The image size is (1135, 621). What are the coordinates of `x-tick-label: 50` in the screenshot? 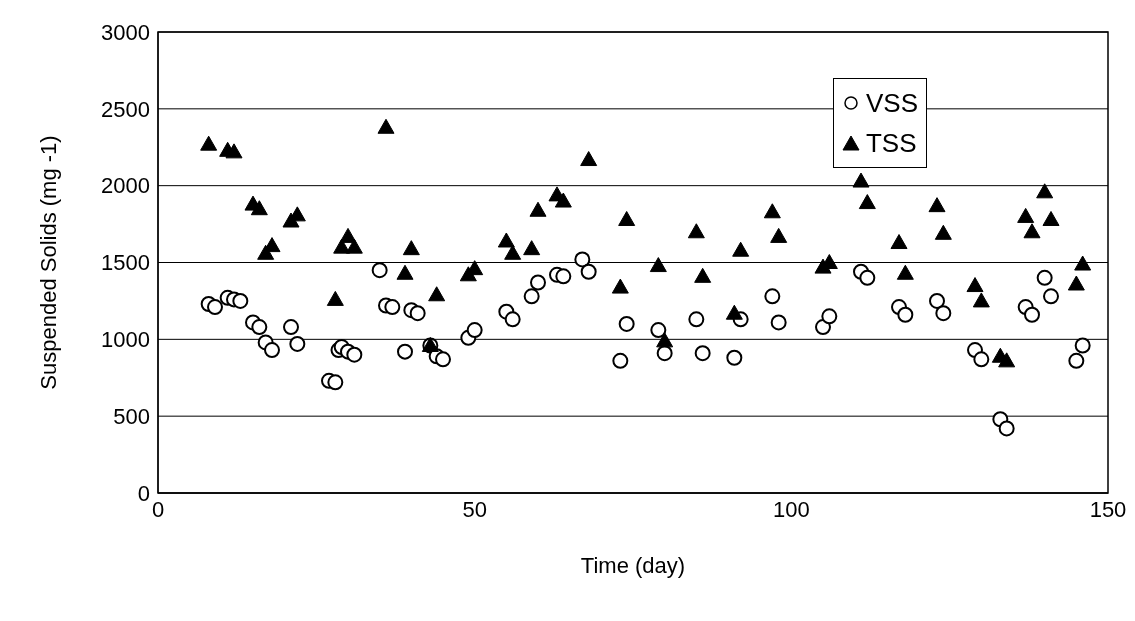 It's located at (474, 509).